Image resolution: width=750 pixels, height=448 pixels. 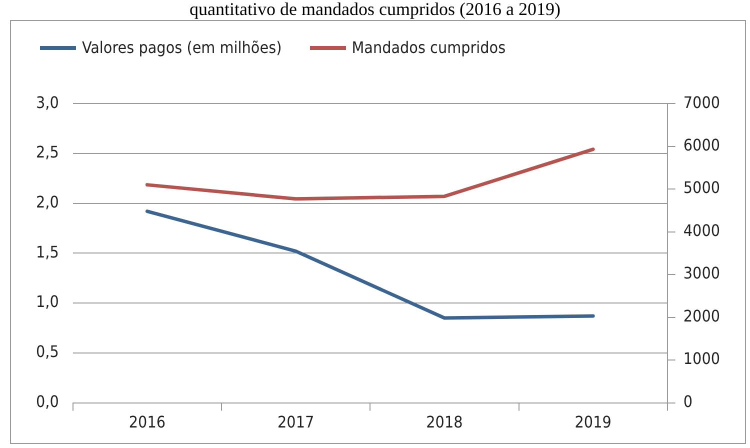 I want to click on x-tick-label: 2018, so click(x=444, y=422).